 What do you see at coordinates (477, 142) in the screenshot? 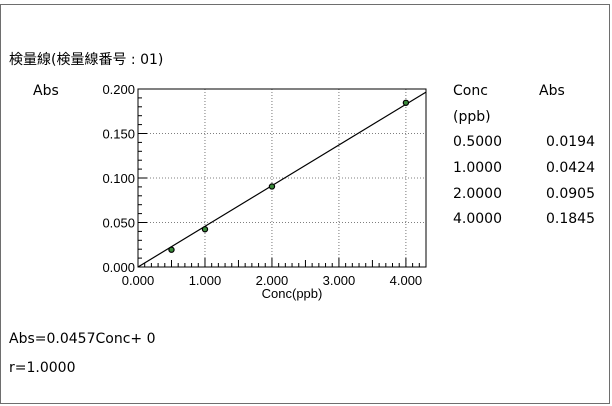
I see `table-row-conc: 0.5000` at bounding box center [477, 142].